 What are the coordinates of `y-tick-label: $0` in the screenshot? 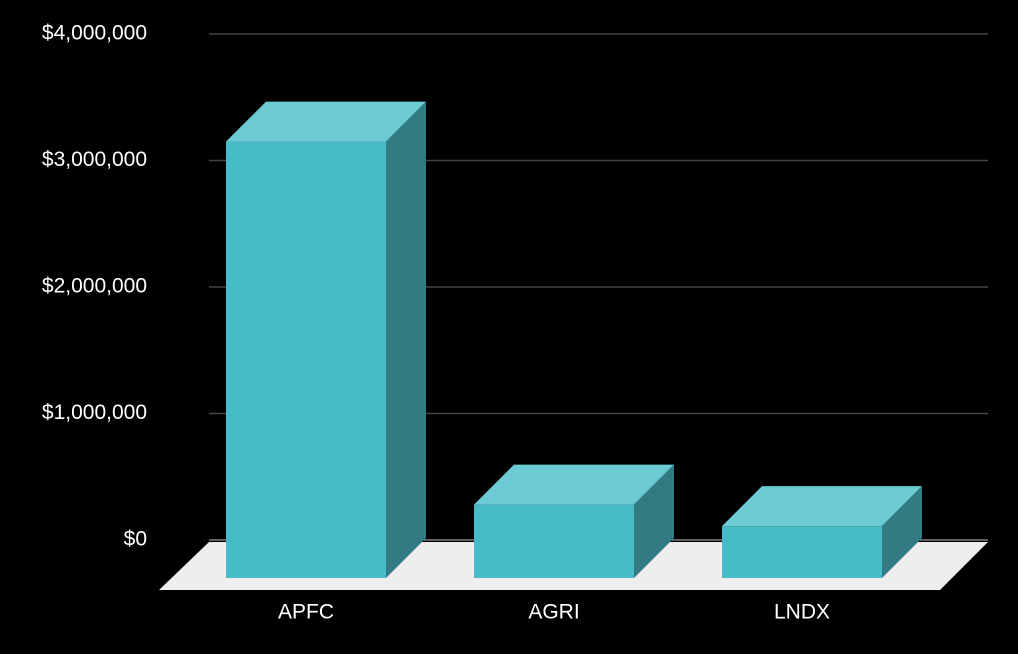 It's located at (135, 539).